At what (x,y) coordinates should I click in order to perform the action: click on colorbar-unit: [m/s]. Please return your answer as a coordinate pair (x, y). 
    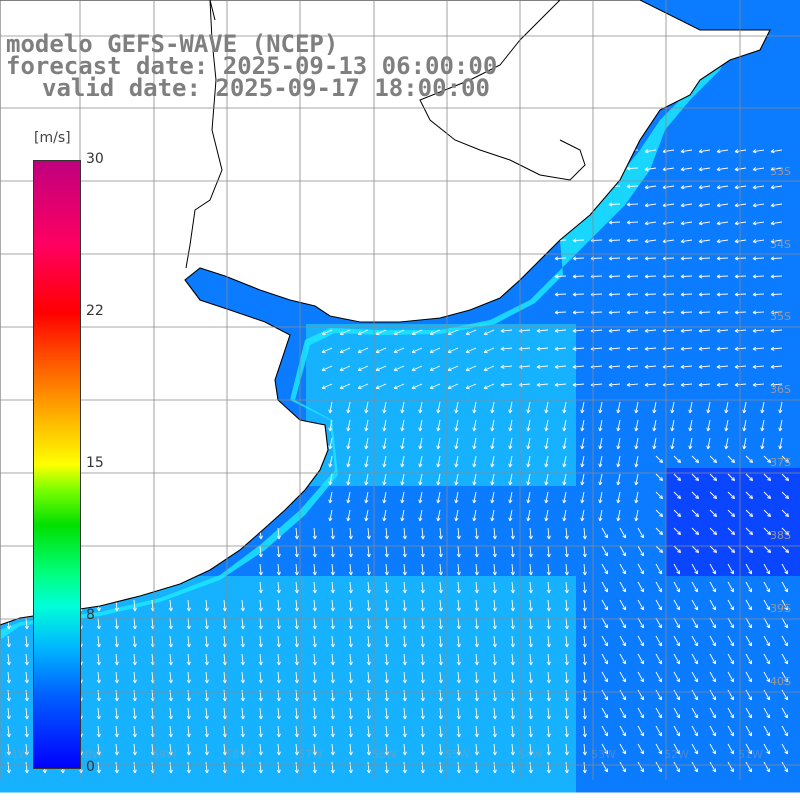
    Looking at the image, I should click on (52, 138).